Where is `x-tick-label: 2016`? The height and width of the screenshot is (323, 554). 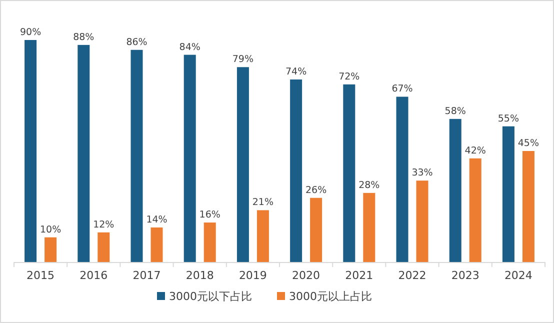 x-tick-label: 2016 is located at coordinates (94, 275).